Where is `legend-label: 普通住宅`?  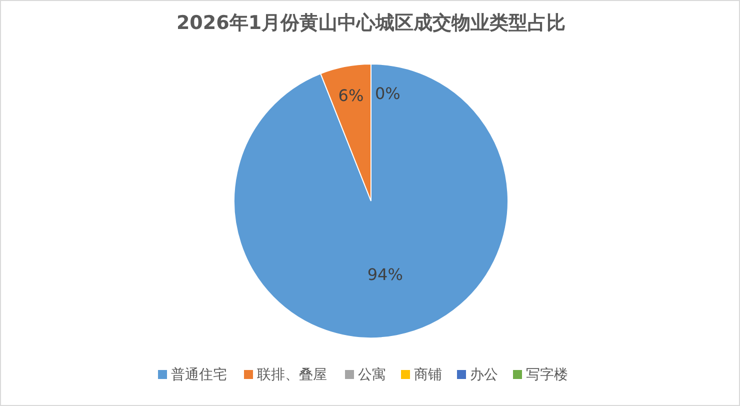 legend-label: 普通住宅 is located at coordinates (199, 374).